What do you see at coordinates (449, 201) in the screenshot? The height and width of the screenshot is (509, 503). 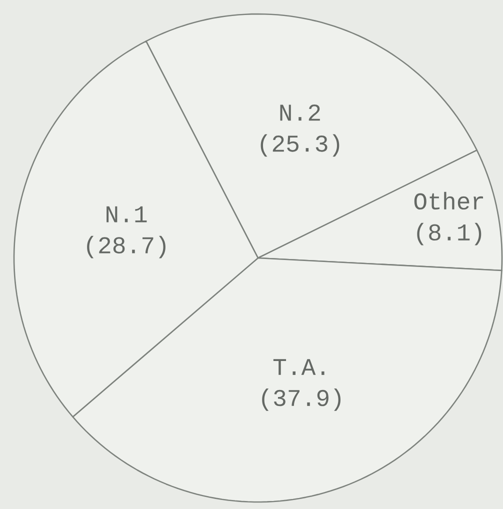 I see `slice-label: Other` at bounding box center [449, 201].